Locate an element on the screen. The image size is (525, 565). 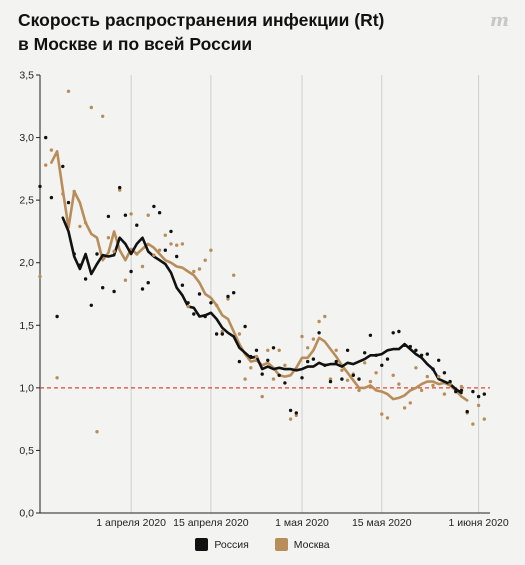
legend-label-russia: Россия is located at coordinates (231, 544).